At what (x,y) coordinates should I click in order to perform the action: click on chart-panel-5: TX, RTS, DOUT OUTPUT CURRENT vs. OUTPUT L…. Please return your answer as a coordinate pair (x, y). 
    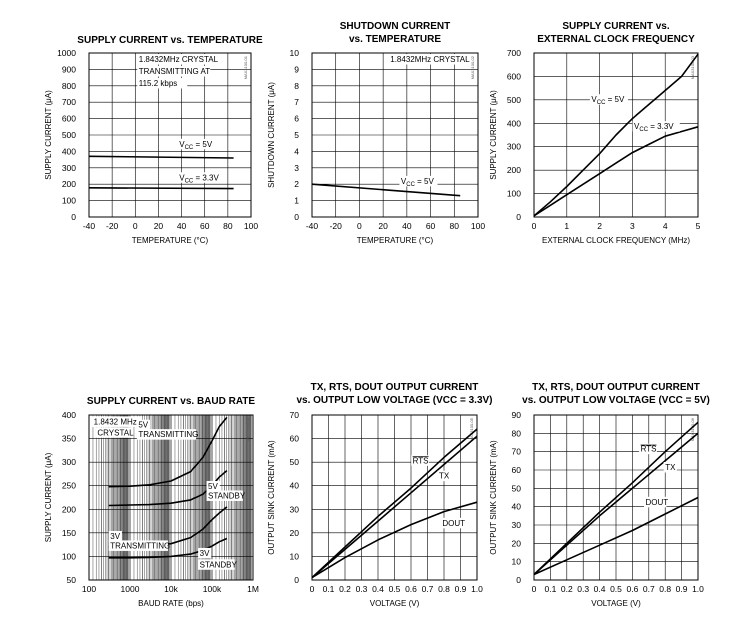
    Looking at the image, I should click on (380, 495).